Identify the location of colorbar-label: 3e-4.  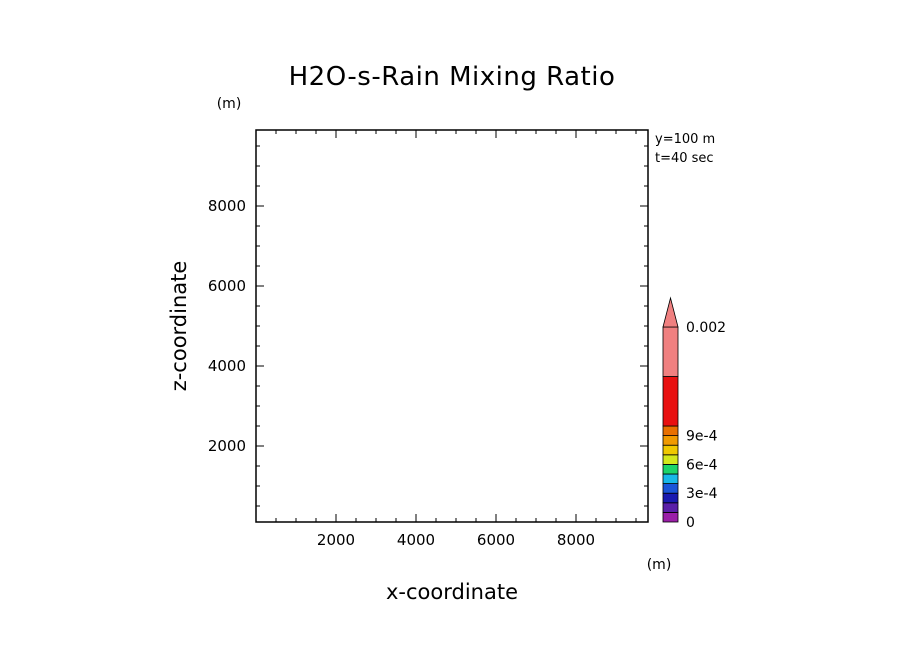
(702, 494).